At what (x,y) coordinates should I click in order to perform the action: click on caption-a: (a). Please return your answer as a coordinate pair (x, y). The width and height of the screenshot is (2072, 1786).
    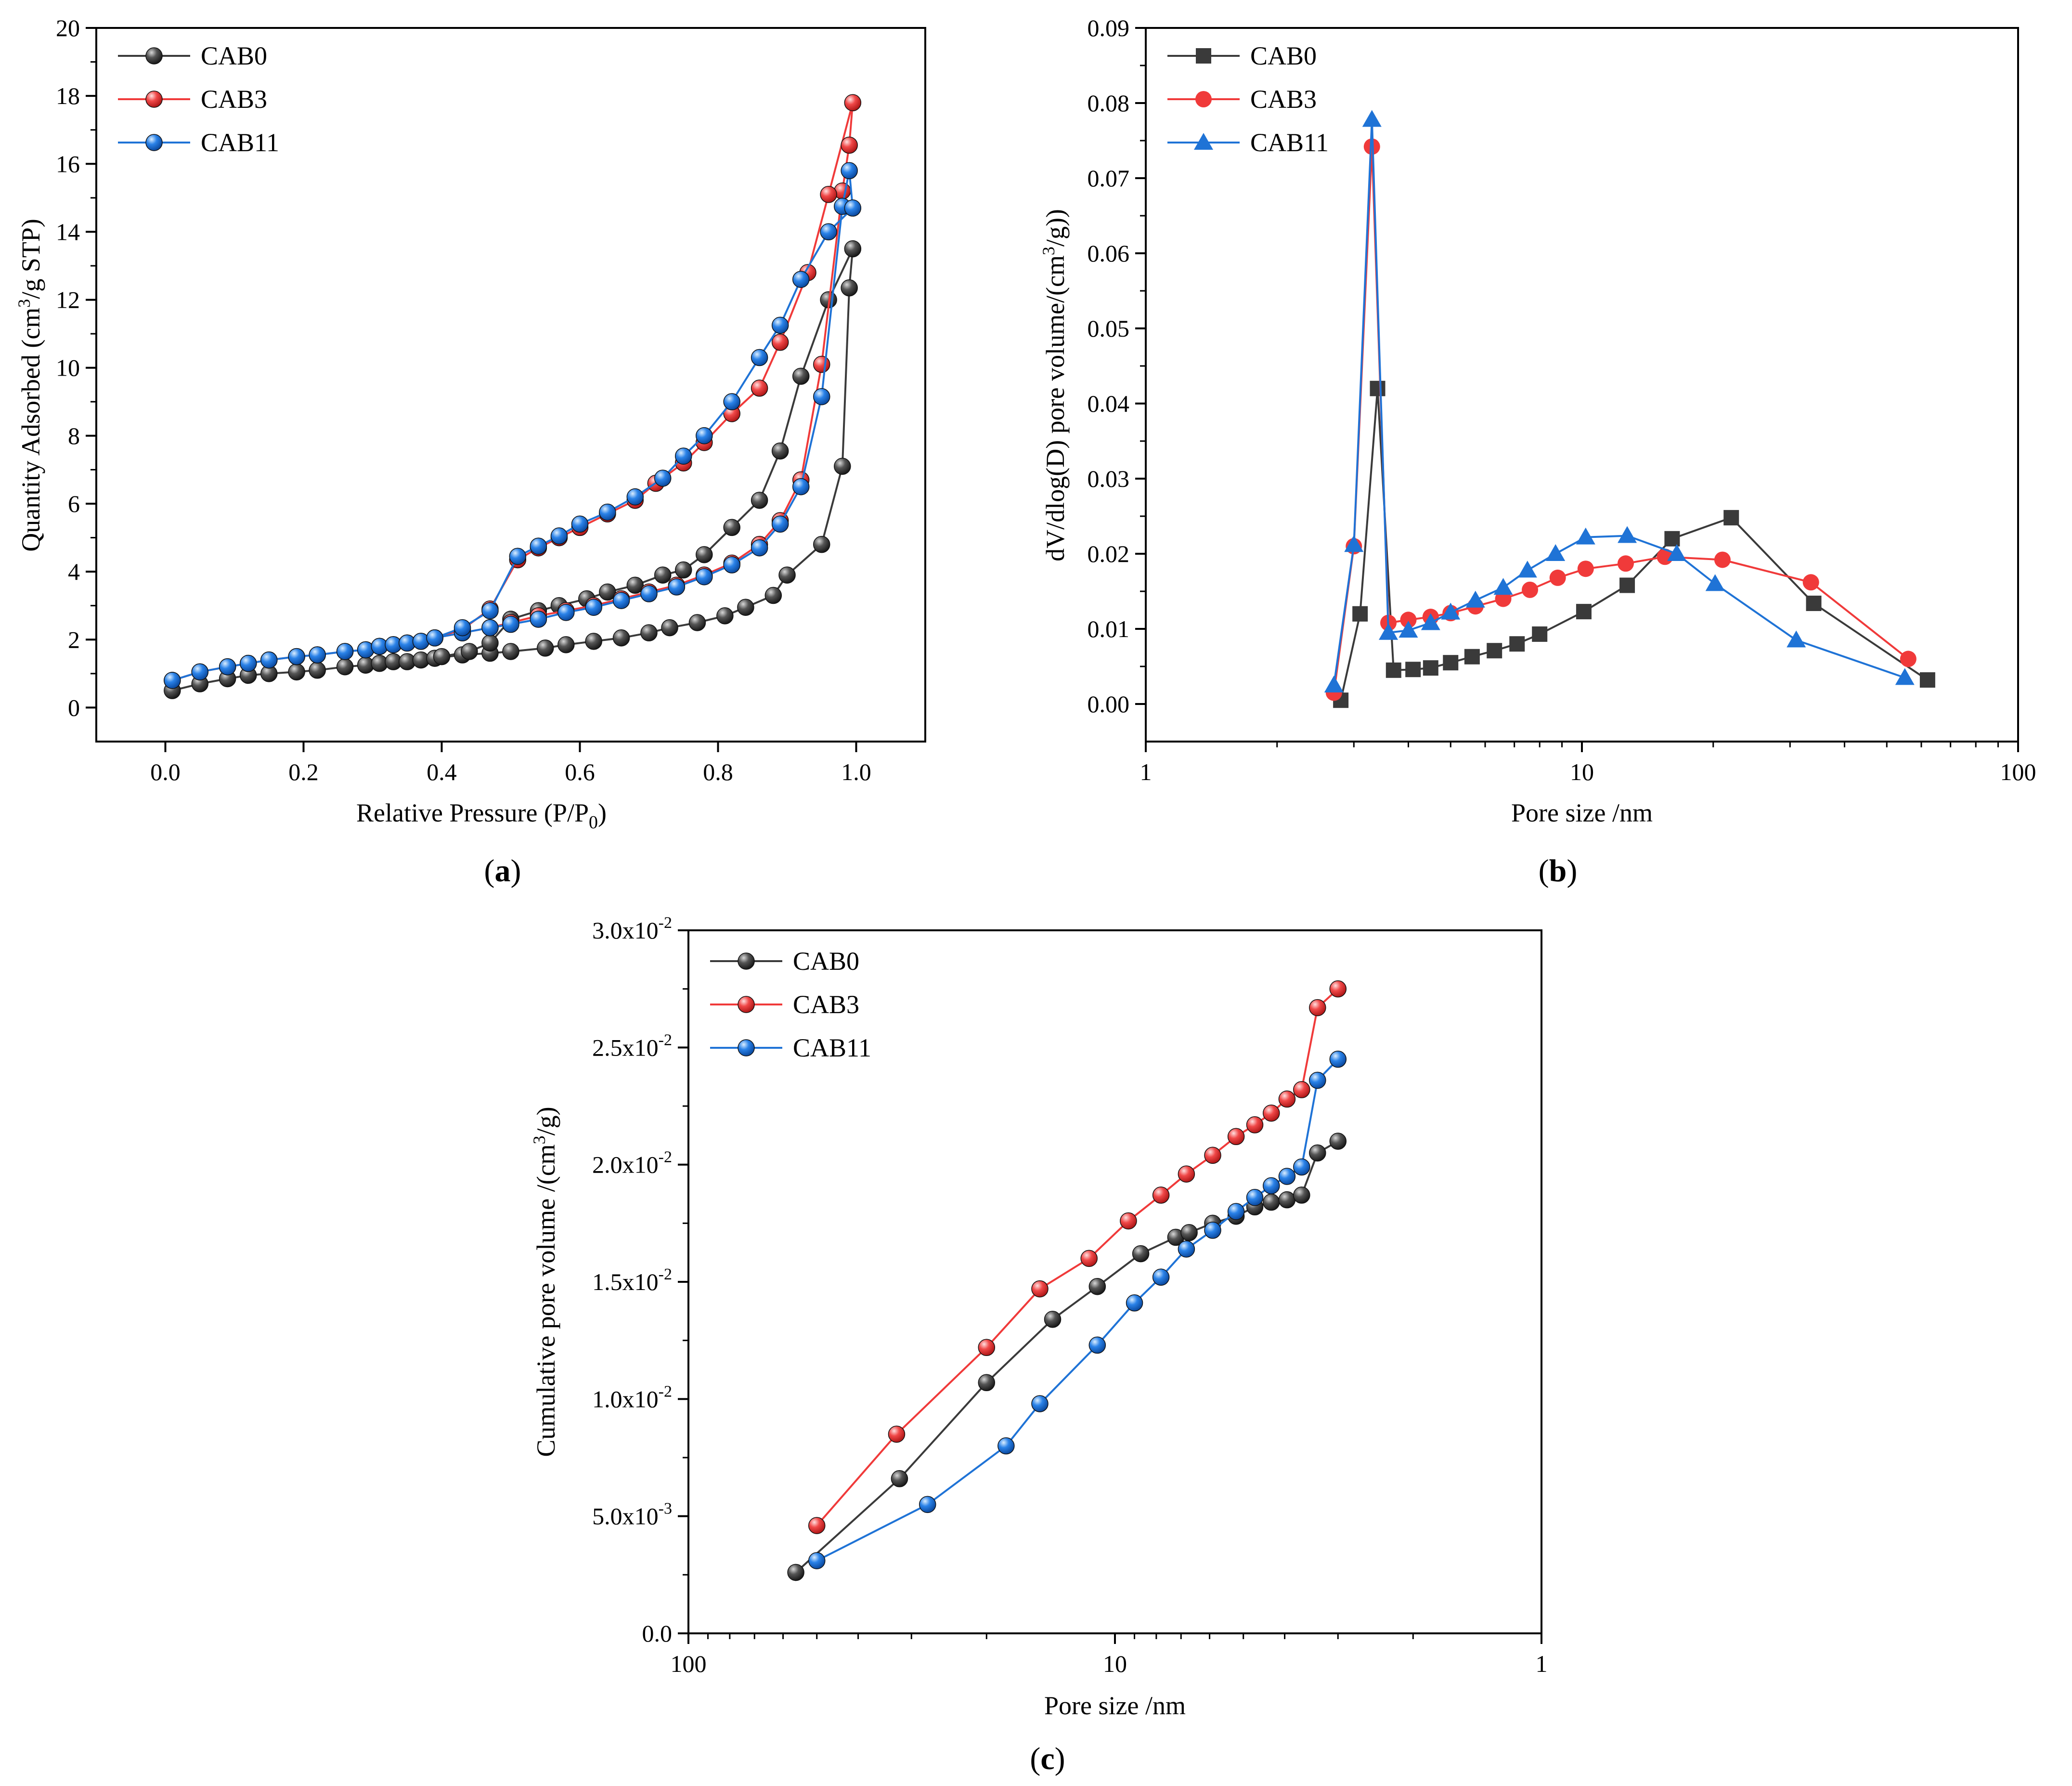
    Looking at the image, I should click on (502, 870).